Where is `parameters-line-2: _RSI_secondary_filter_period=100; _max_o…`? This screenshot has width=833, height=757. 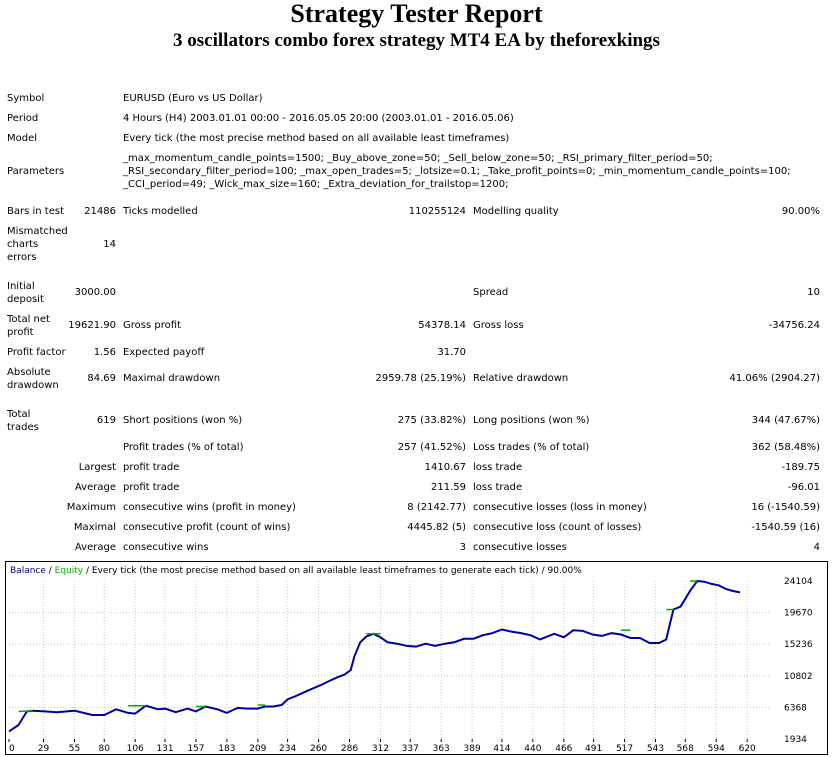
parameters-line-2: _RSI_secondary_filter_period=100; _max_o… is located at coordinates (457, 171).